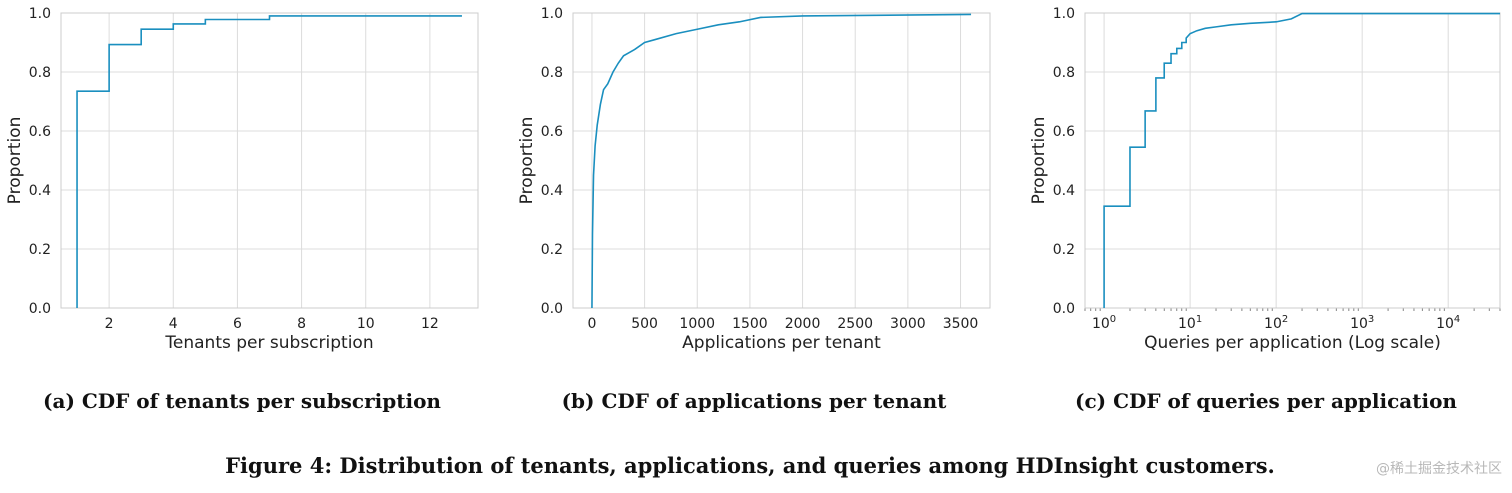 This screenshot has width=1512, height=493. What do you see at coordinates (366, 324) in the screenshot?
I see `x-tick-label: 10` at bounding box center [366, 324].